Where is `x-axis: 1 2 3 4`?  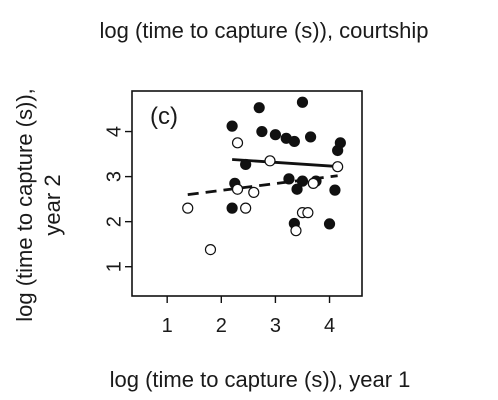
x-axis: 1 2 3 4 is located at coordinates (248, 316).